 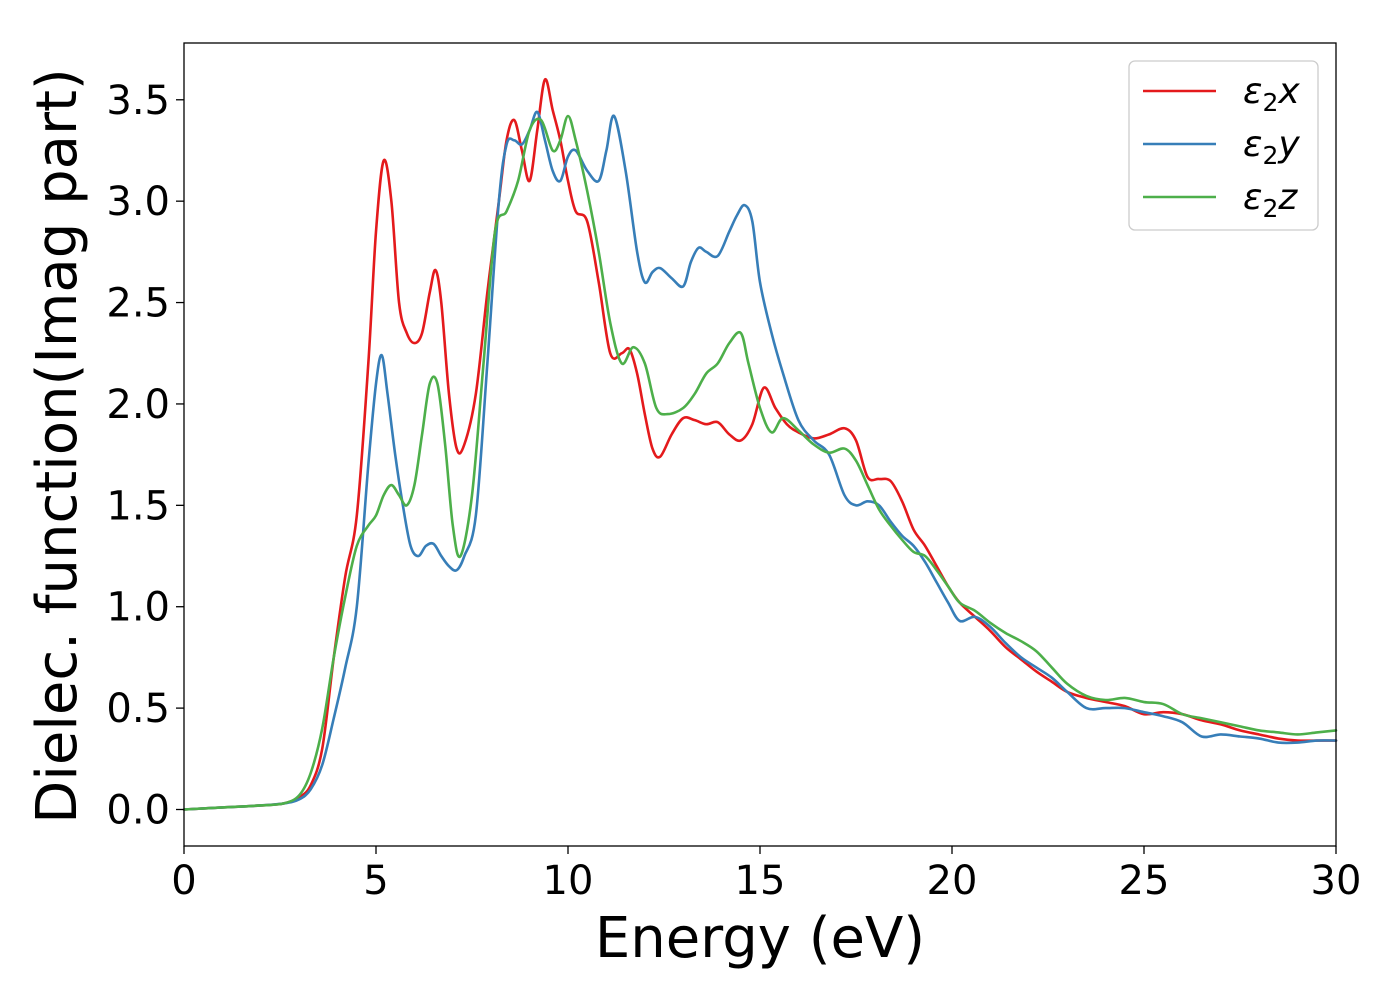 I want to click on y-tick-label: 2.0, so click(x=138, y=405).